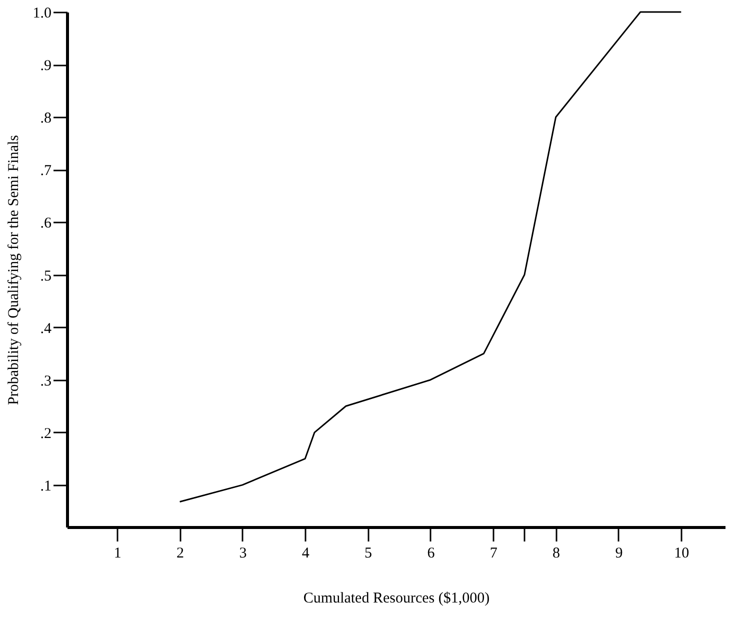 The width and height of the screenshot is (738, 618). What do you see at coordinates (180, 554) in the screenshot?
I see `x-tick-label: 2` at bounding box center [180, 554].